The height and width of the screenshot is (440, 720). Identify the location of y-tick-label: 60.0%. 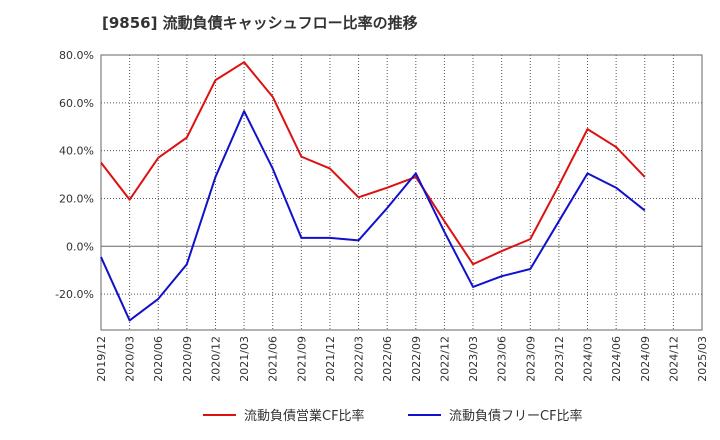
(76, 103).